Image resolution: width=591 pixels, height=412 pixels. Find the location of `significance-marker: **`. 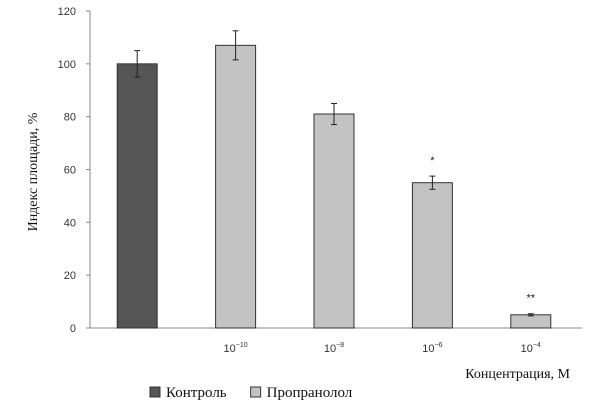

significance-marker: ** is located at coordinates (531, 299).